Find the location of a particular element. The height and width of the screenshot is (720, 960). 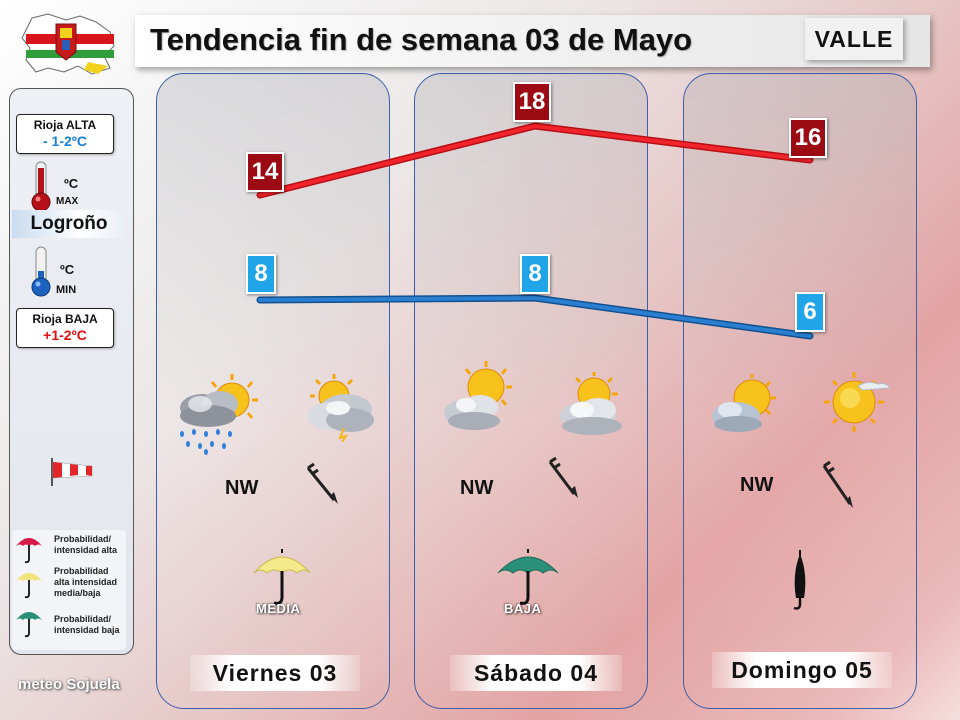

thermometer-max-icon is located at coordinates (41, 186).